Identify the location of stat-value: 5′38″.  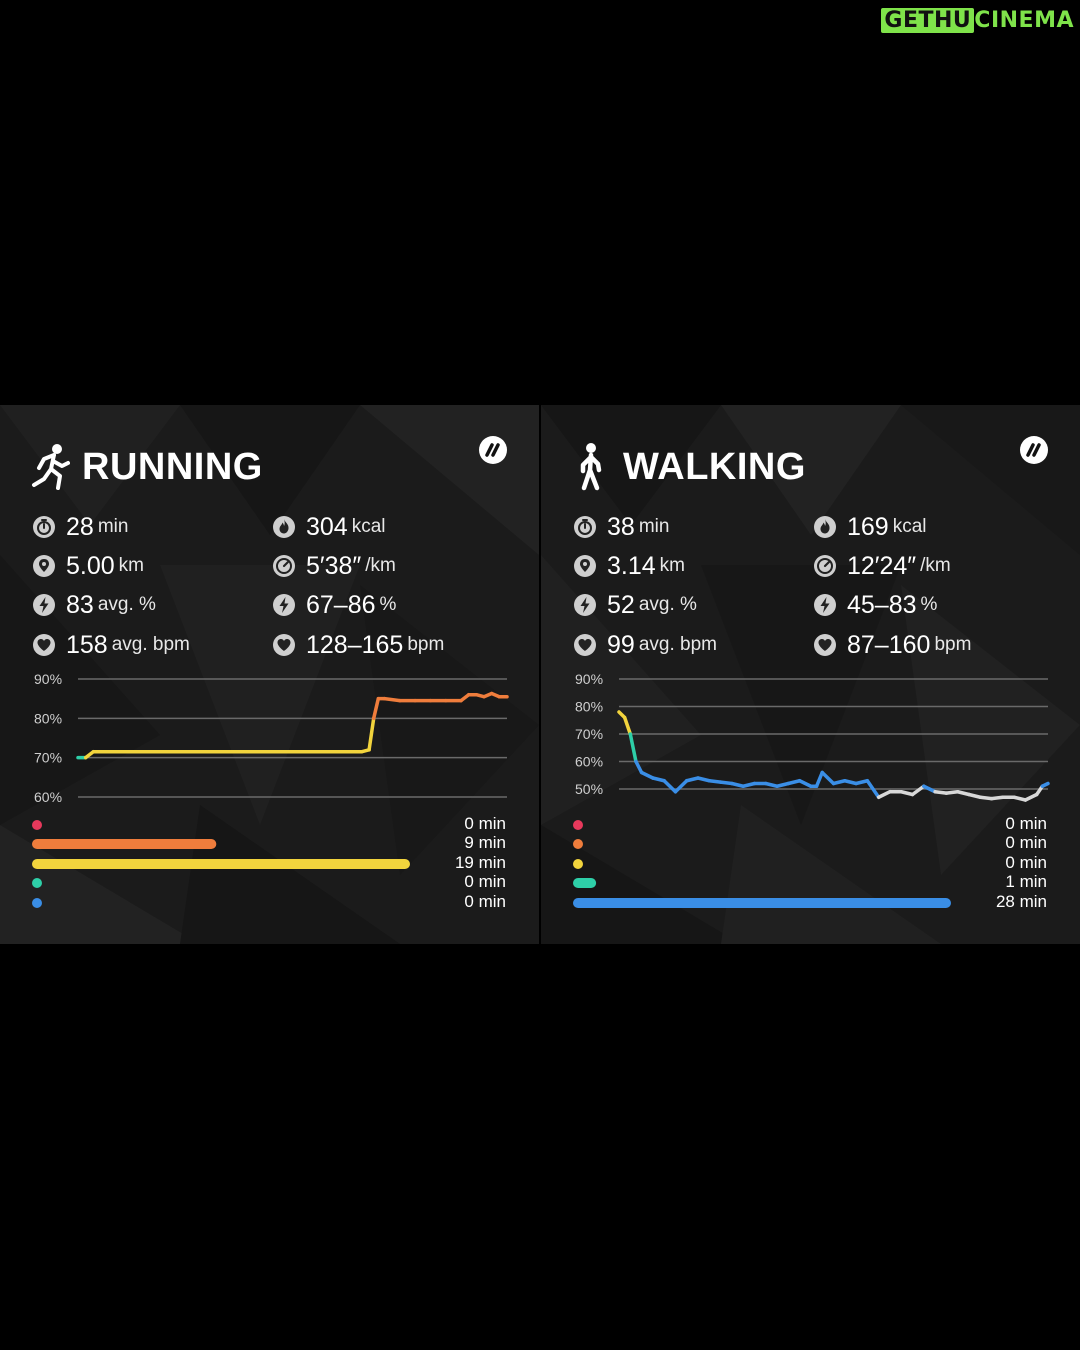
(334, 565).